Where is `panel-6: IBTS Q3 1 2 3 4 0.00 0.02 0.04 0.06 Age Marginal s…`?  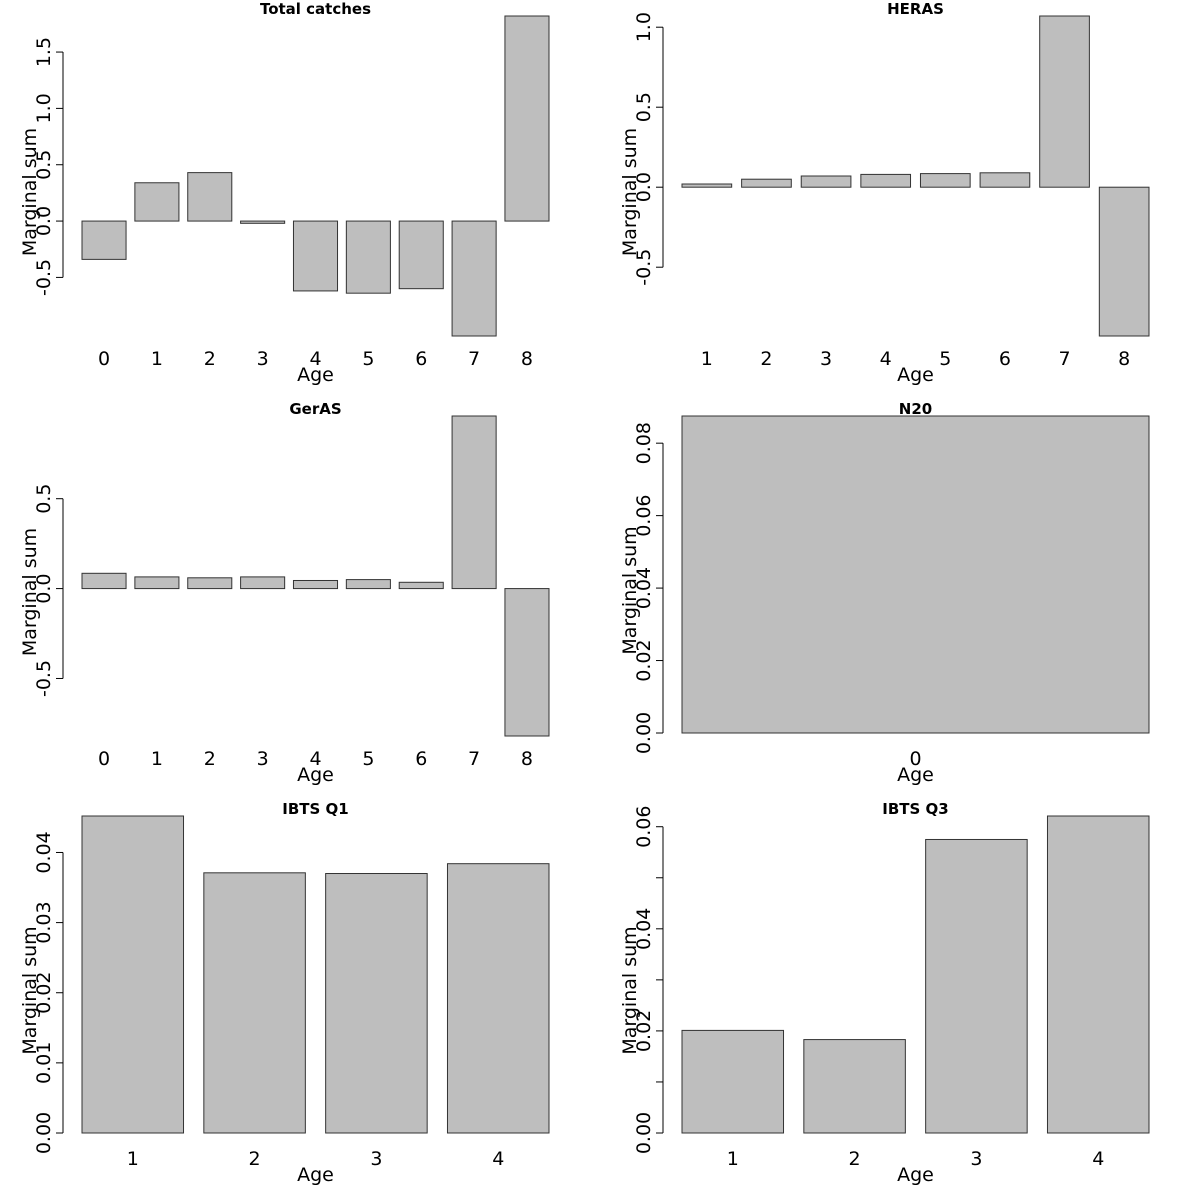
panel-6: IBTS Q3 1 2 3 4 0.00 0.02 0.04 0.06 Age Marginal s… is located at coordinates (884, 993).